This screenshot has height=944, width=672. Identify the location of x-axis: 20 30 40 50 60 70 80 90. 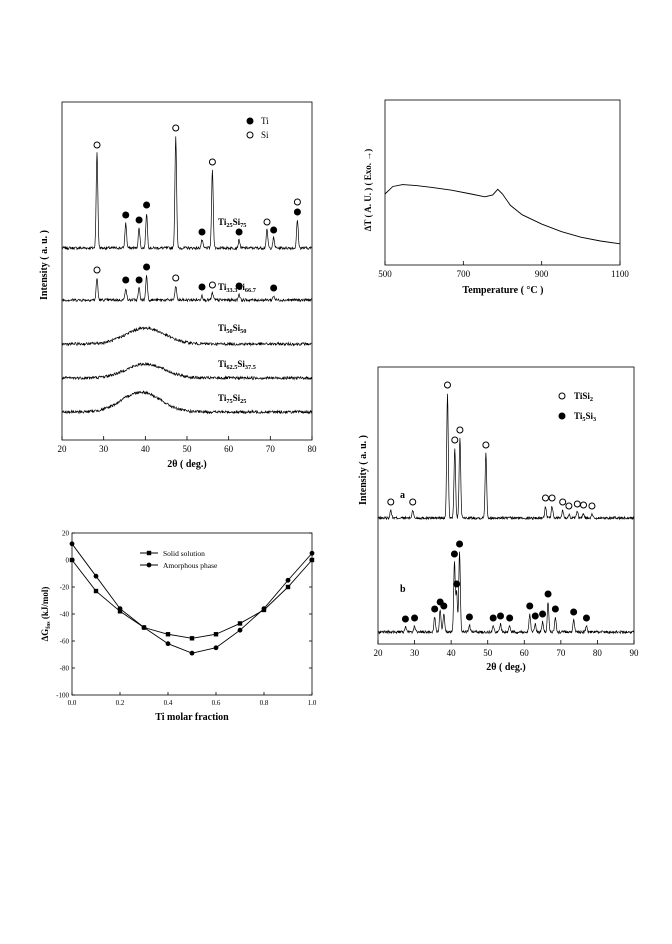
(506, 649).